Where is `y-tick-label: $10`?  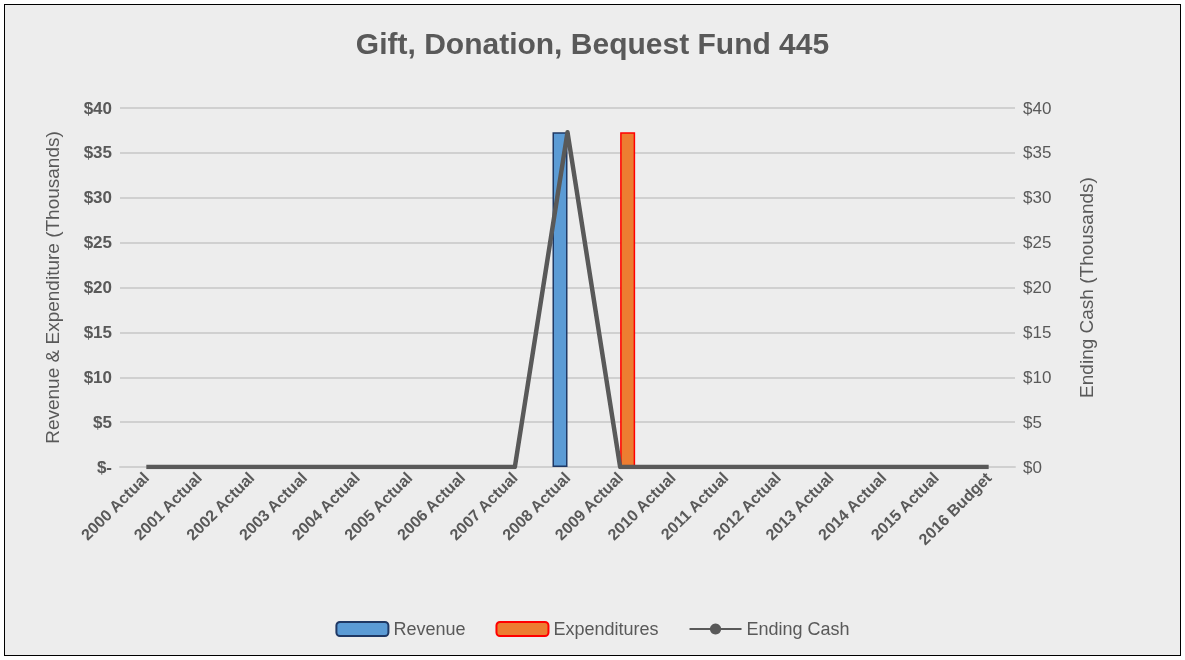
y-tick-label: $10 is located at coordinates (97, 377).